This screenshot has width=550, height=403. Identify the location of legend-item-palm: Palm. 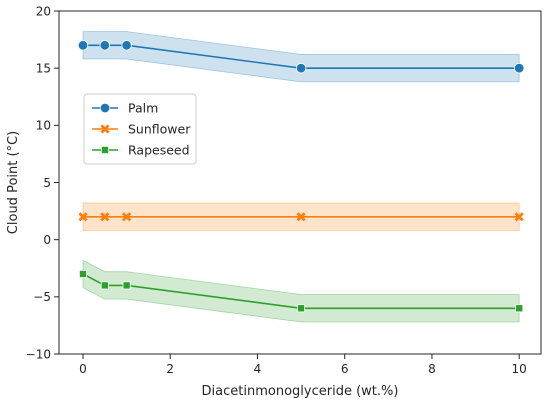
(125, 107).